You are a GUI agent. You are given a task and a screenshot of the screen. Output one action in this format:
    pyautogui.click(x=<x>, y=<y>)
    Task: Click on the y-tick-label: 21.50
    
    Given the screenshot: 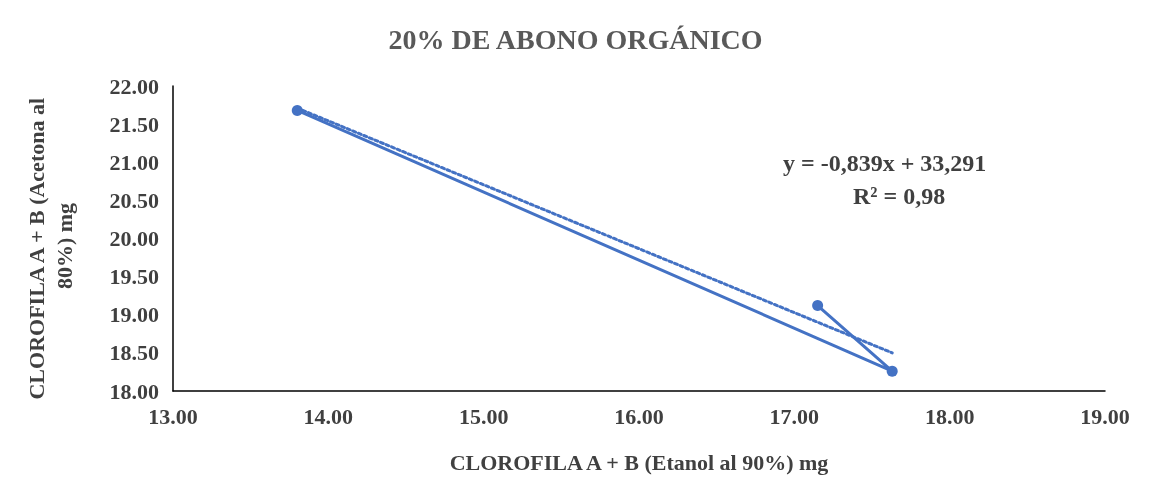 What is the action you would take?
    pyautogui.click(x=134, y=124)
    